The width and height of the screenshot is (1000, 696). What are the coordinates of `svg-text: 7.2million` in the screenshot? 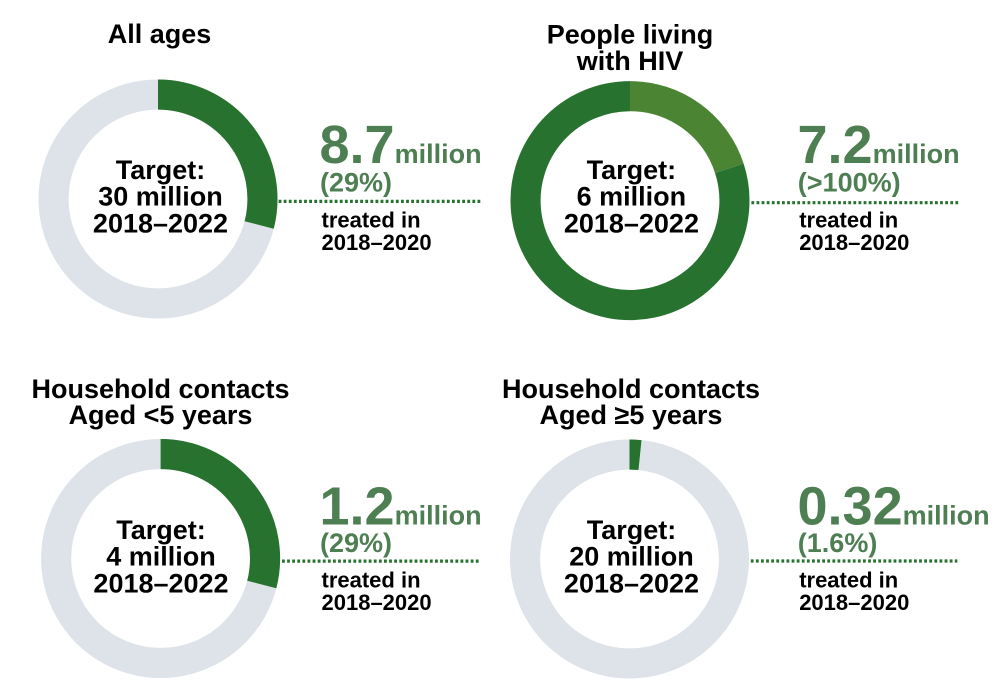 It's located at (879, 145).